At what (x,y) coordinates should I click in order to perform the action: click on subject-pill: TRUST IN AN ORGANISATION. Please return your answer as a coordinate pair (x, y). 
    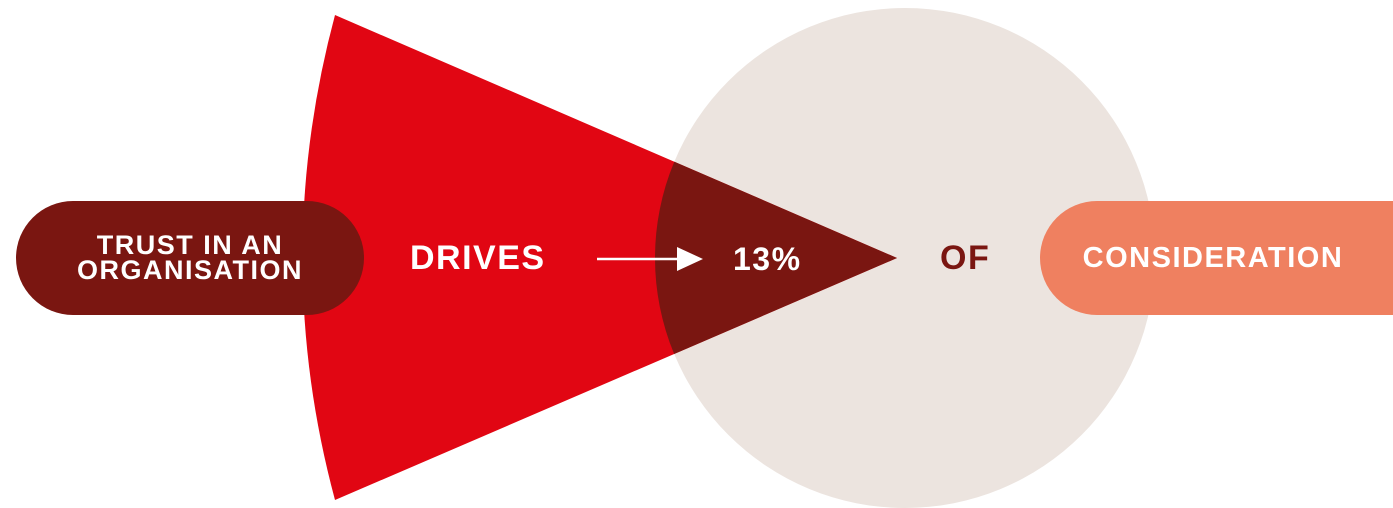
    Looking at the image, I should click on (190, 258).